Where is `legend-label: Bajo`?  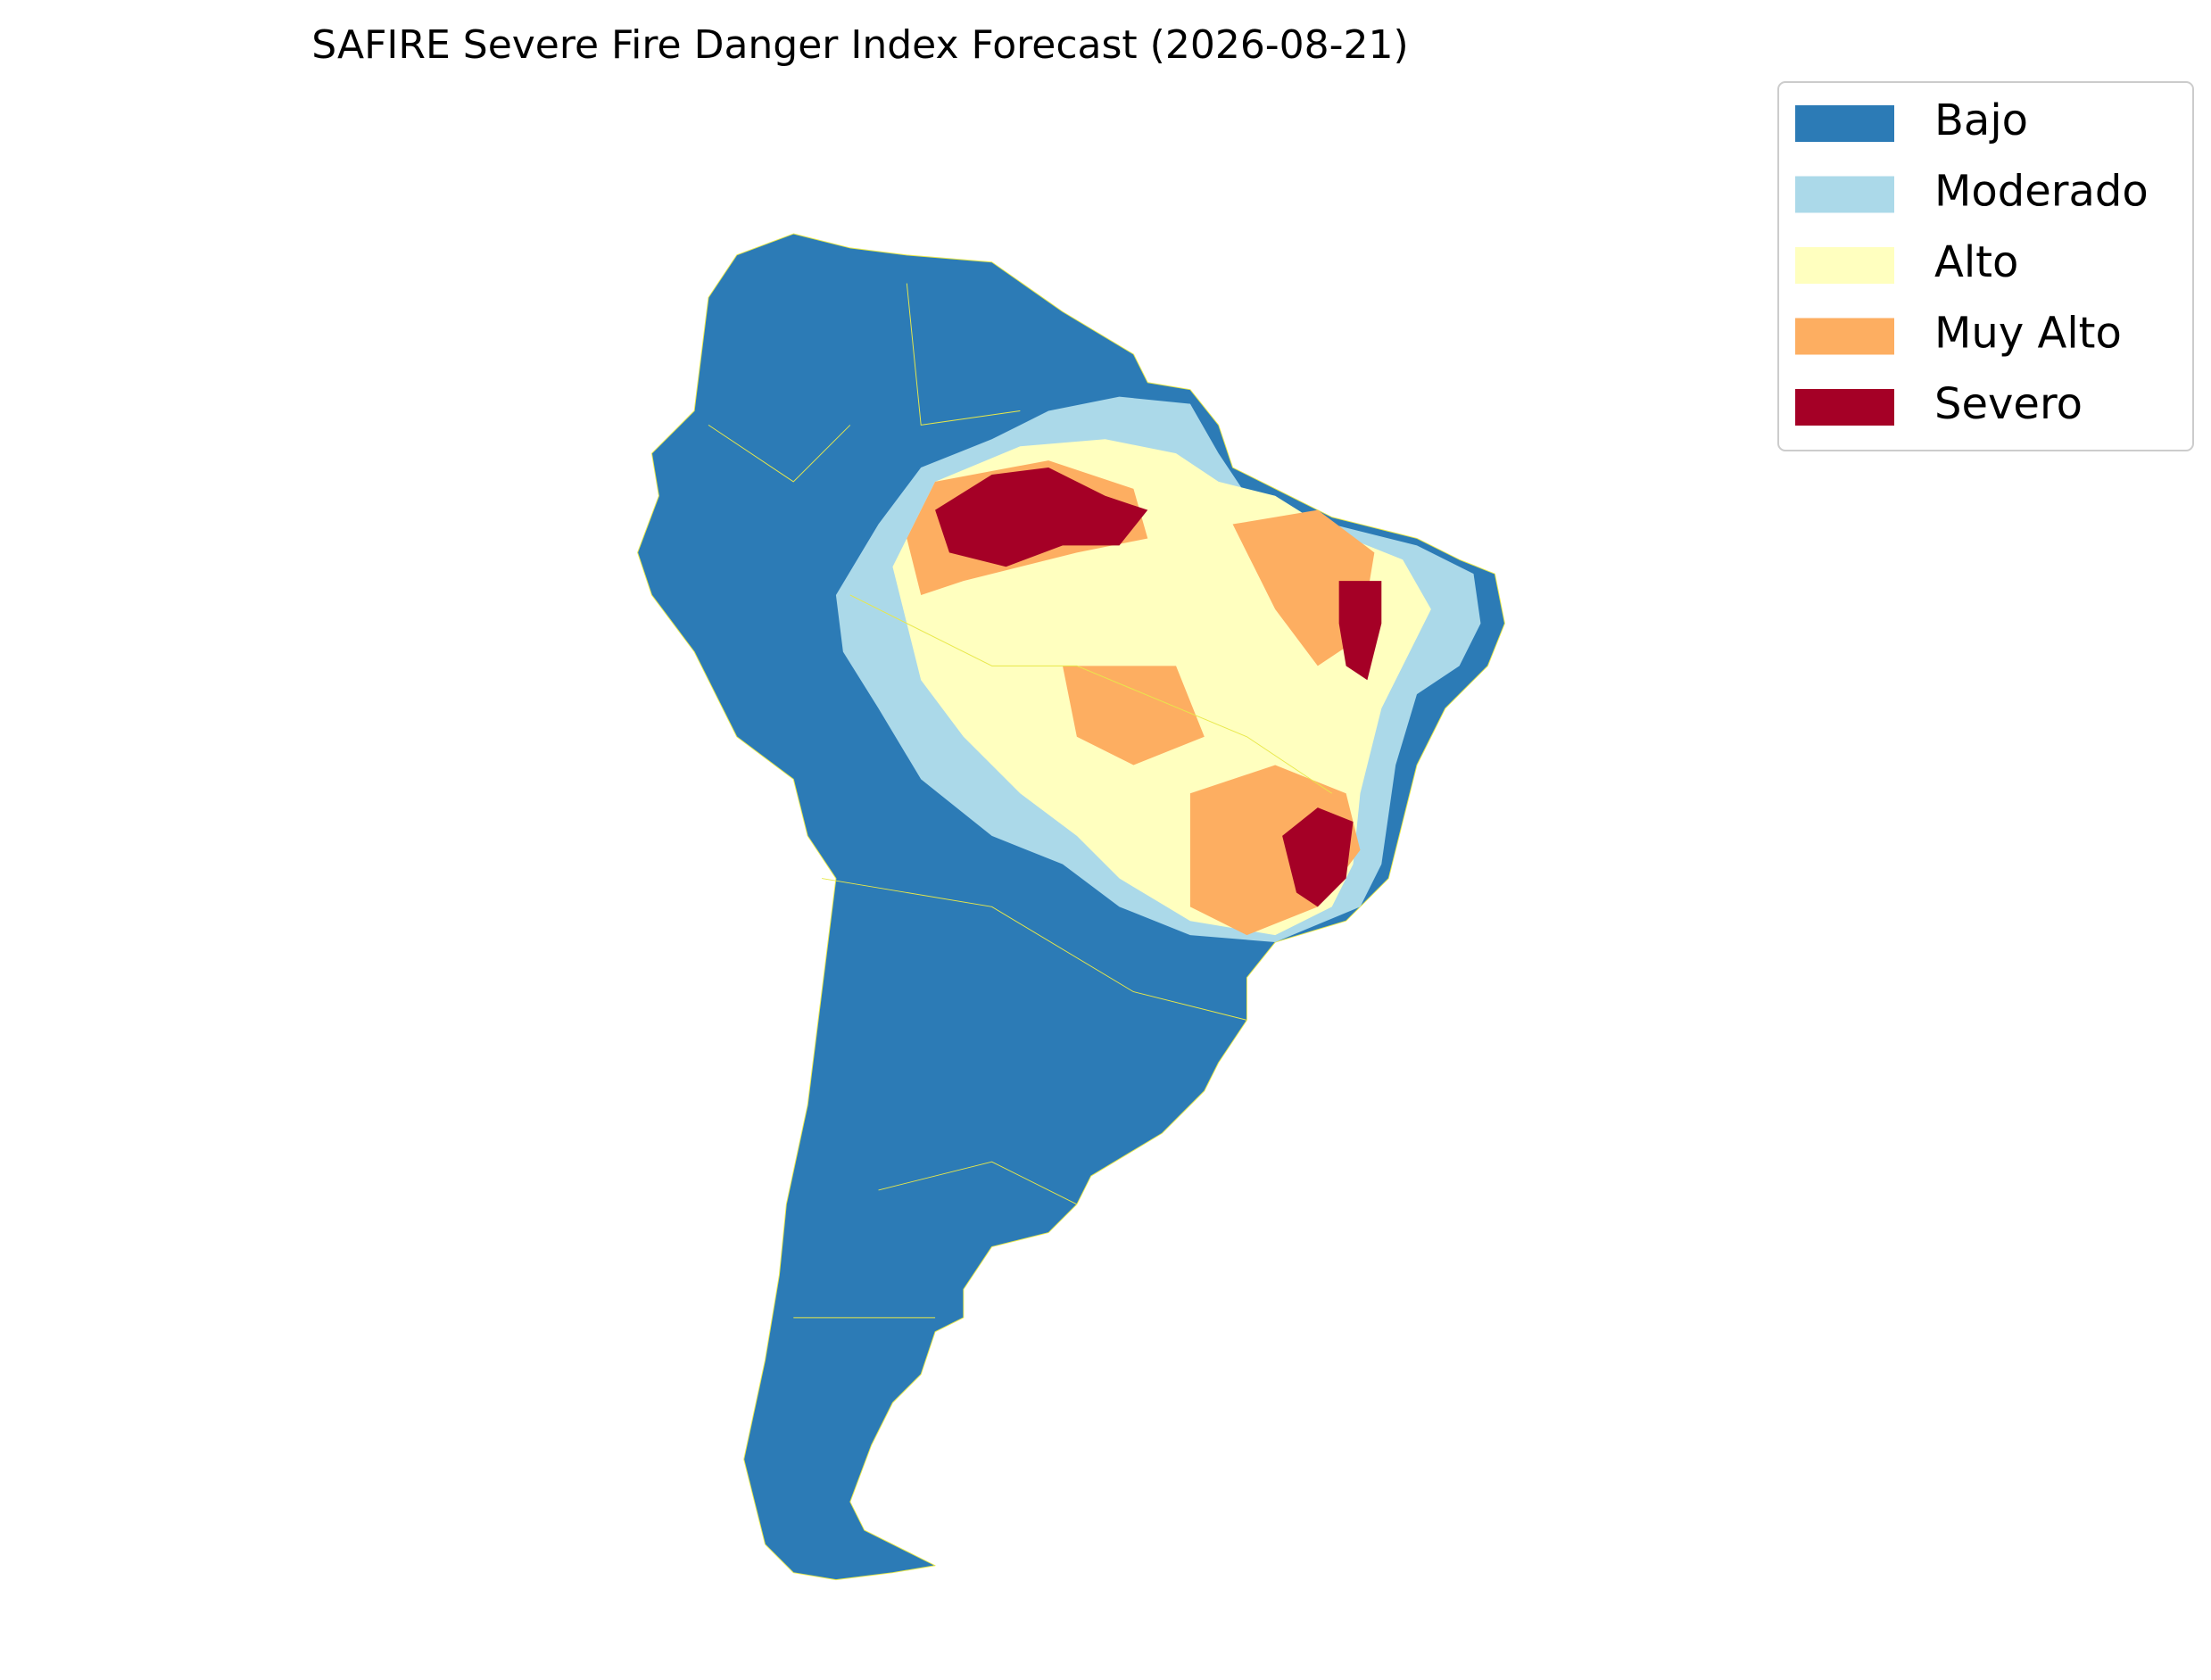 legend-label: Bajo is located at coordinates (1981, 120).